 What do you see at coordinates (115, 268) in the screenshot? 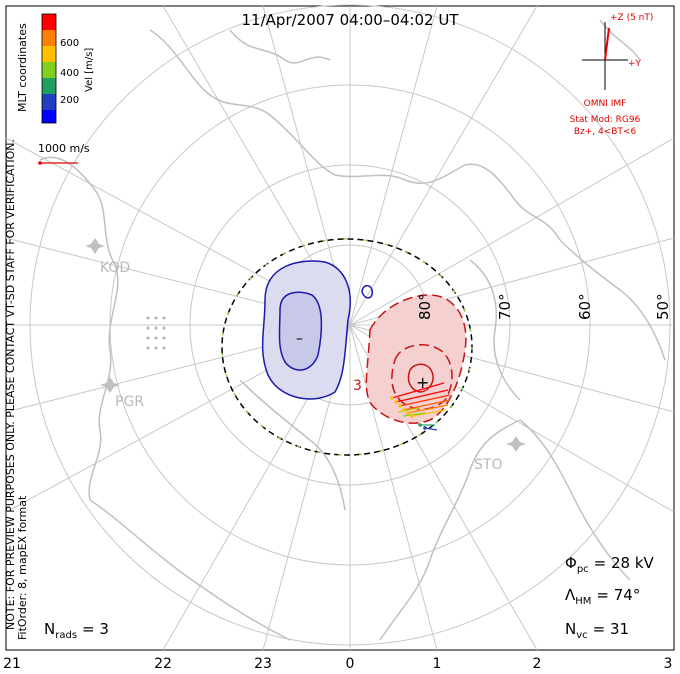
I see `station-kod-label: KOD` at bounding box center [115, 268].